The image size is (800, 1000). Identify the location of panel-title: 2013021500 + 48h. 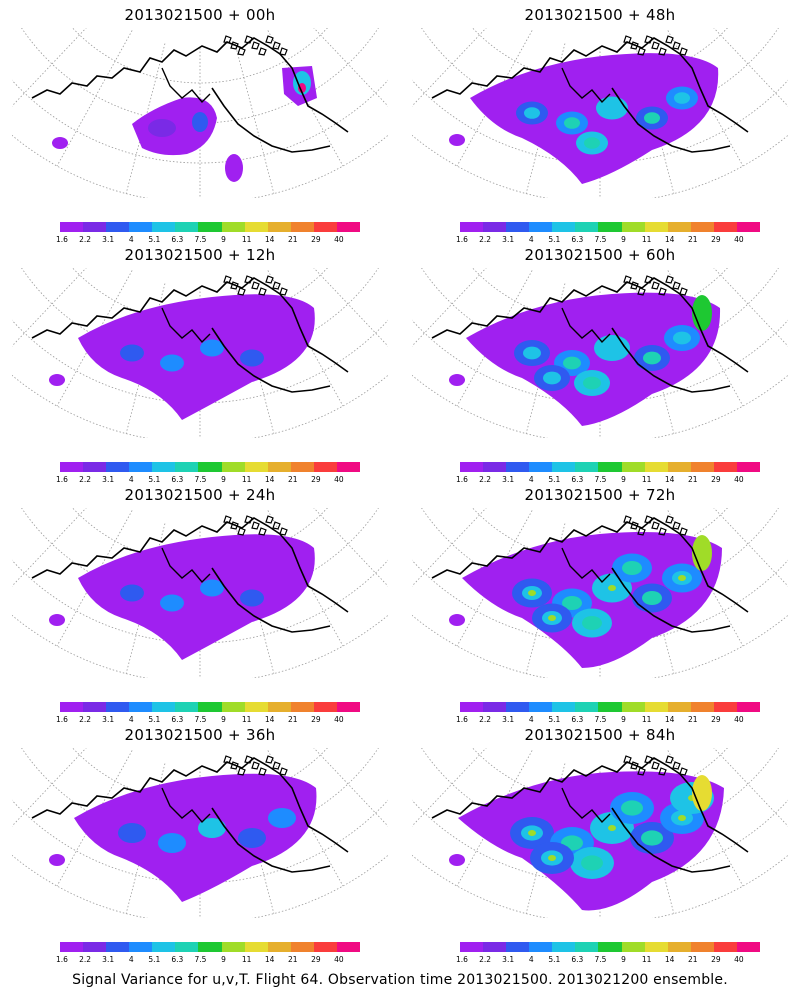
(600, 15).